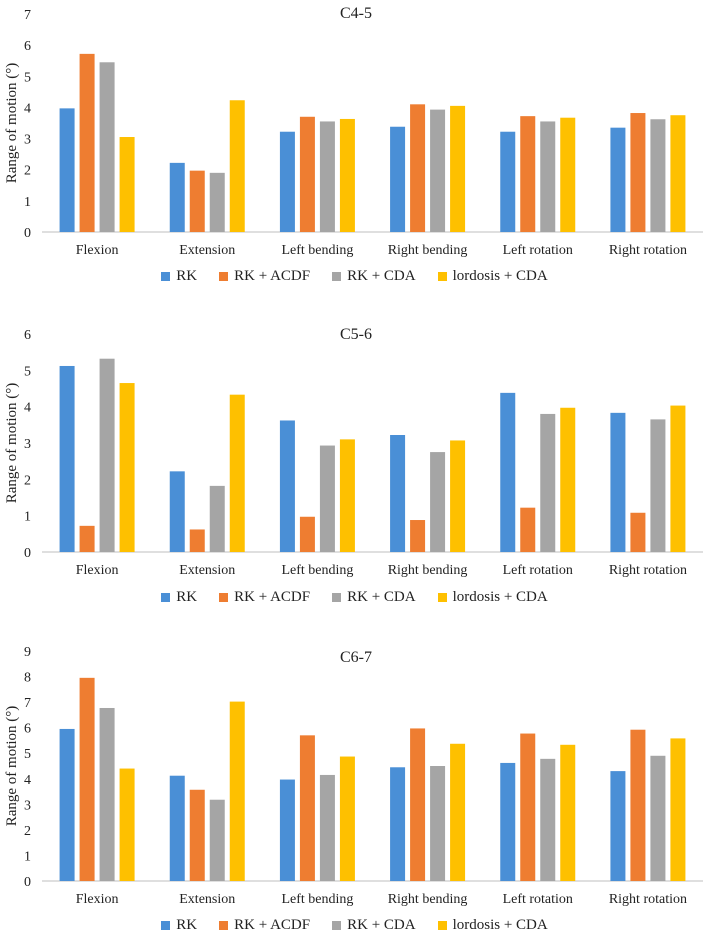  Describe the element at coordinates (356, 334) in the screenshot. I see `chart-title: C5-6` at that location.